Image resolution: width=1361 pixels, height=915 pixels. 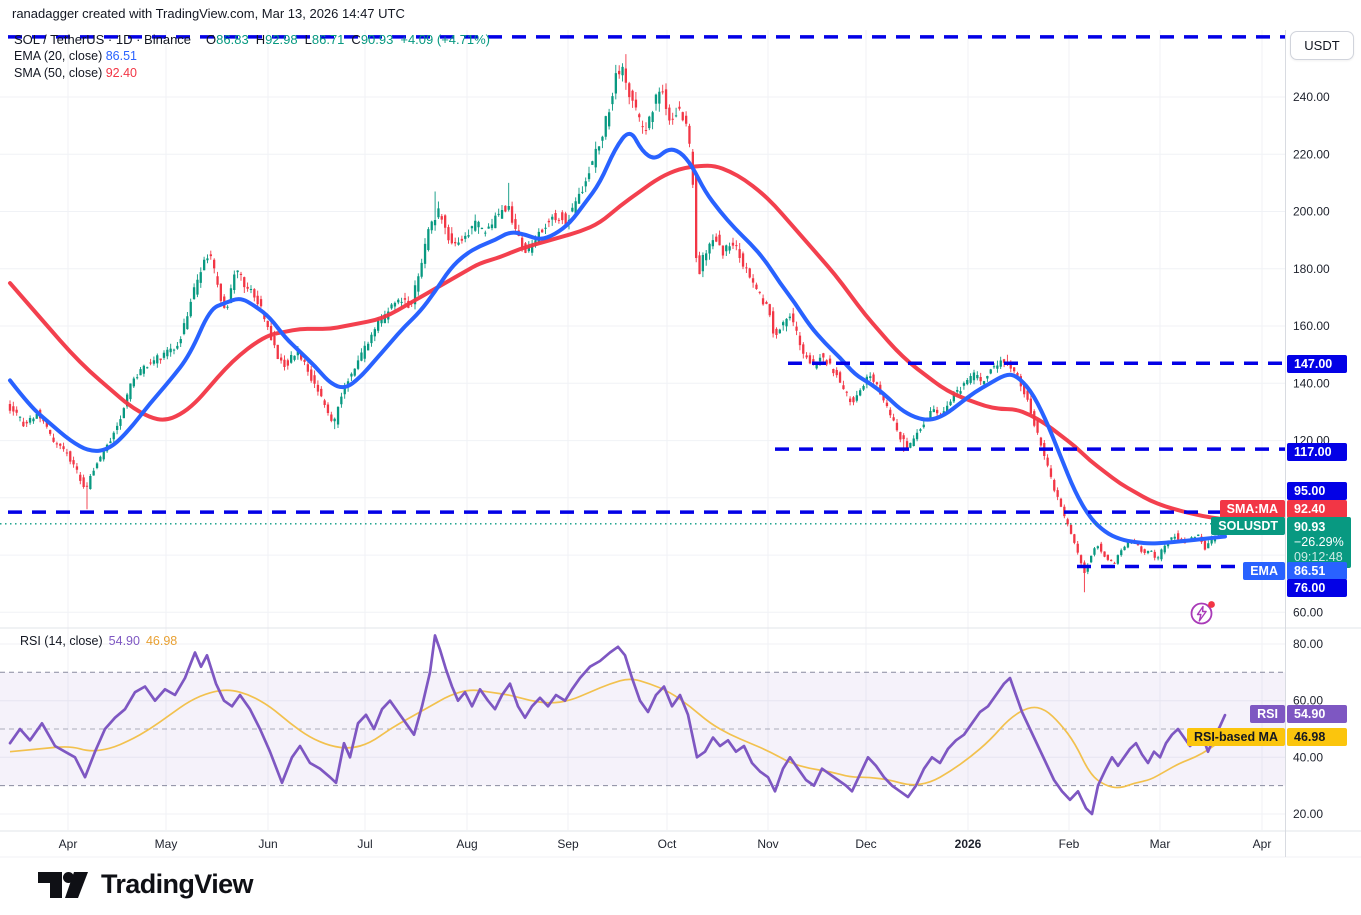 I want to click on svg-text: Dec, so click(x=865, y=844).